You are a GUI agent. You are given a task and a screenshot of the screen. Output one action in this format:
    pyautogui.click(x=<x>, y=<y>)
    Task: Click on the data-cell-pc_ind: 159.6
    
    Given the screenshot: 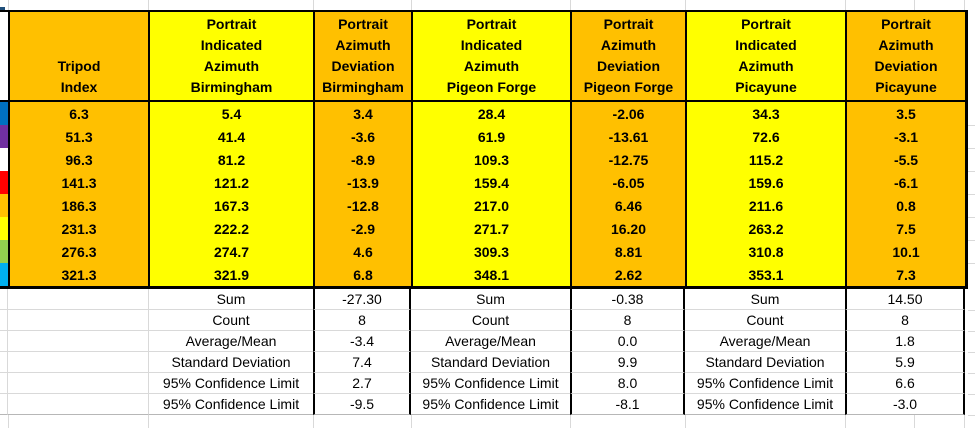 What is the action you would take?
    pyautogui.click(x=765, y=182)
    